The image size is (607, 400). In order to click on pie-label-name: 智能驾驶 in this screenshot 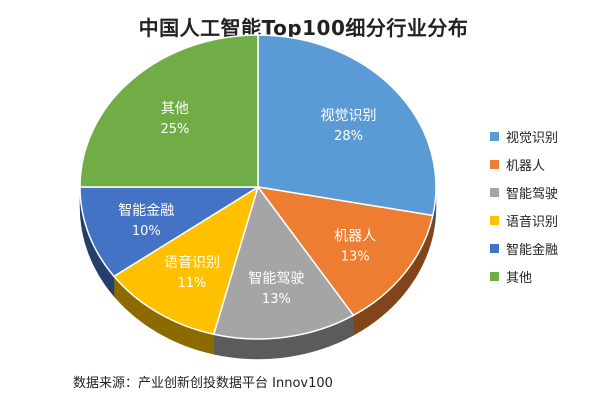, I will do `click(276, 279)`.